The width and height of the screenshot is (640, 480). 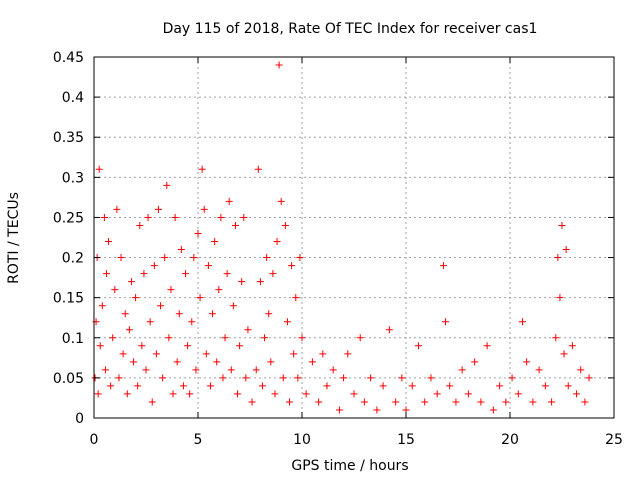 I want to click on x-tick-label: 0, so click(x=94, y=440).